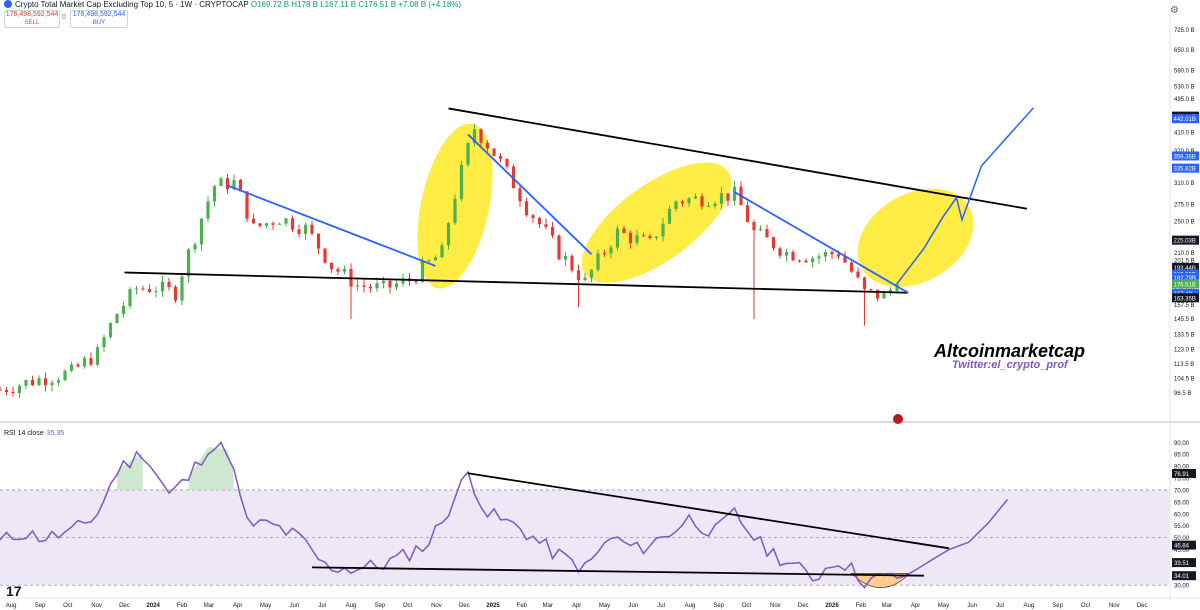 This screenshot has width=1200, height=610. Describe the element at coordinates (915, 606) in the screenshot. I see `time-tick-label: Apr` at that location.